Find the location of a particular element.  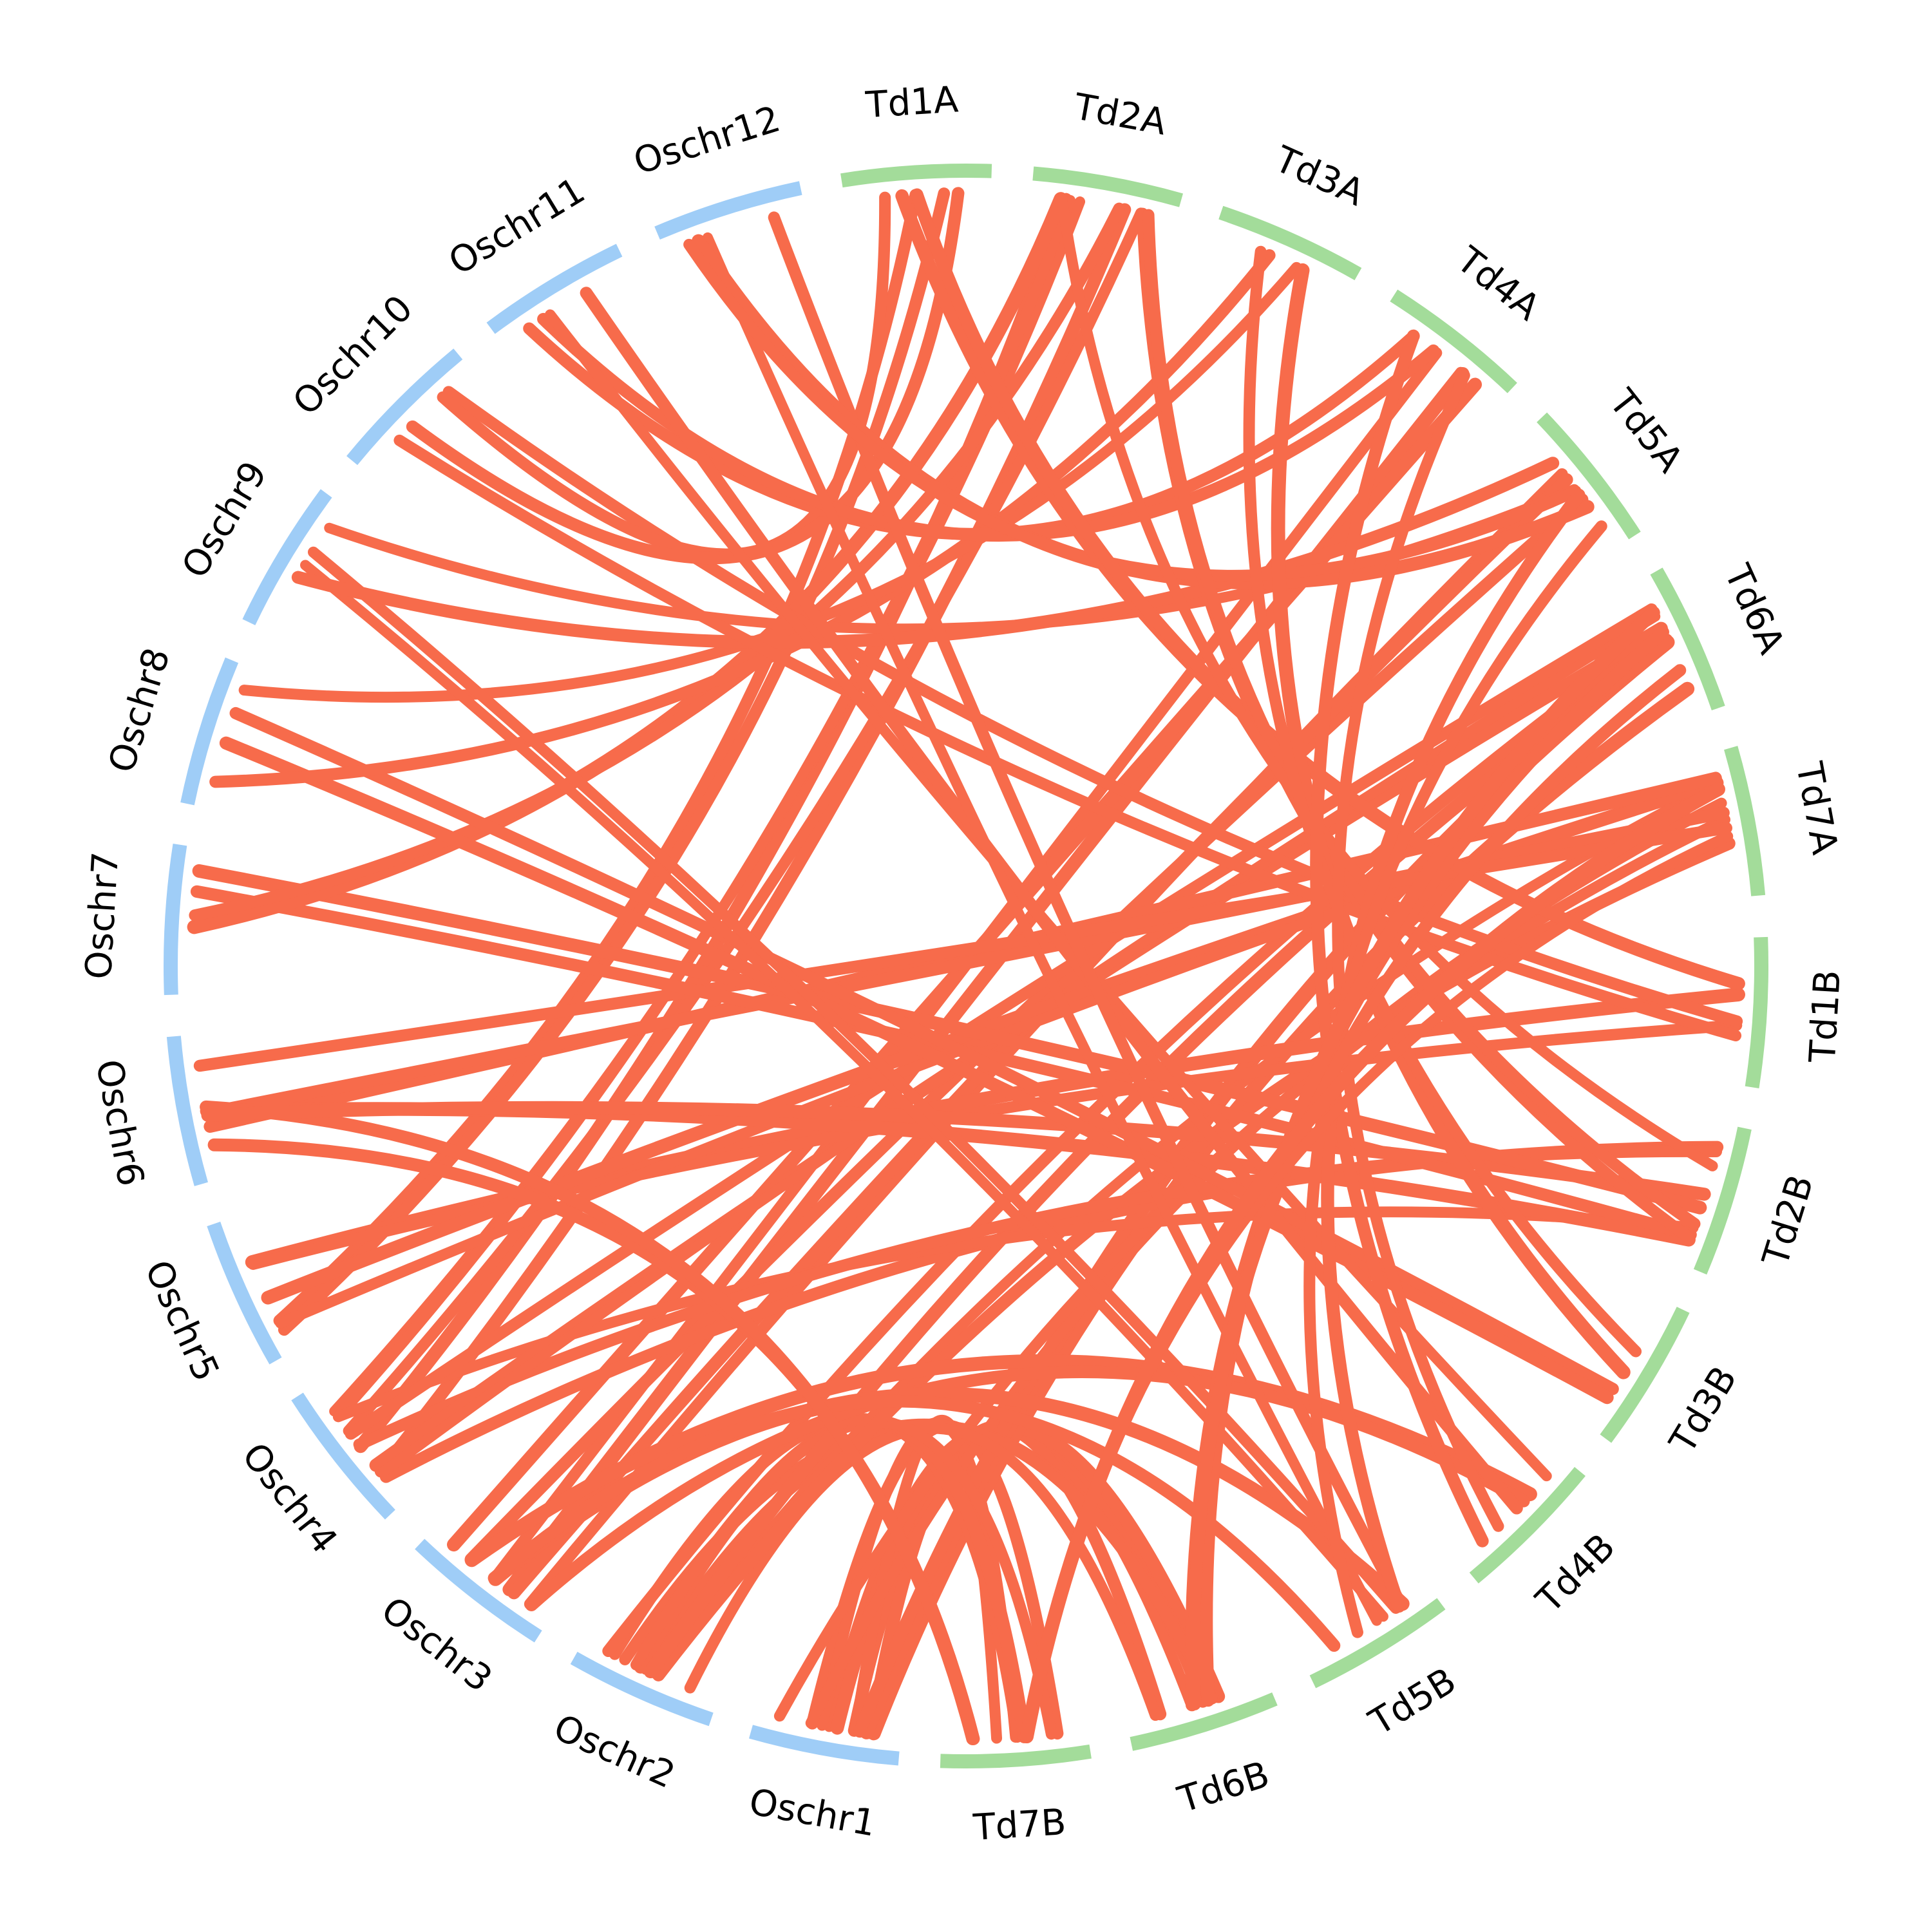

chromosome-arc-td3a is located at coordinates (1290, 243).